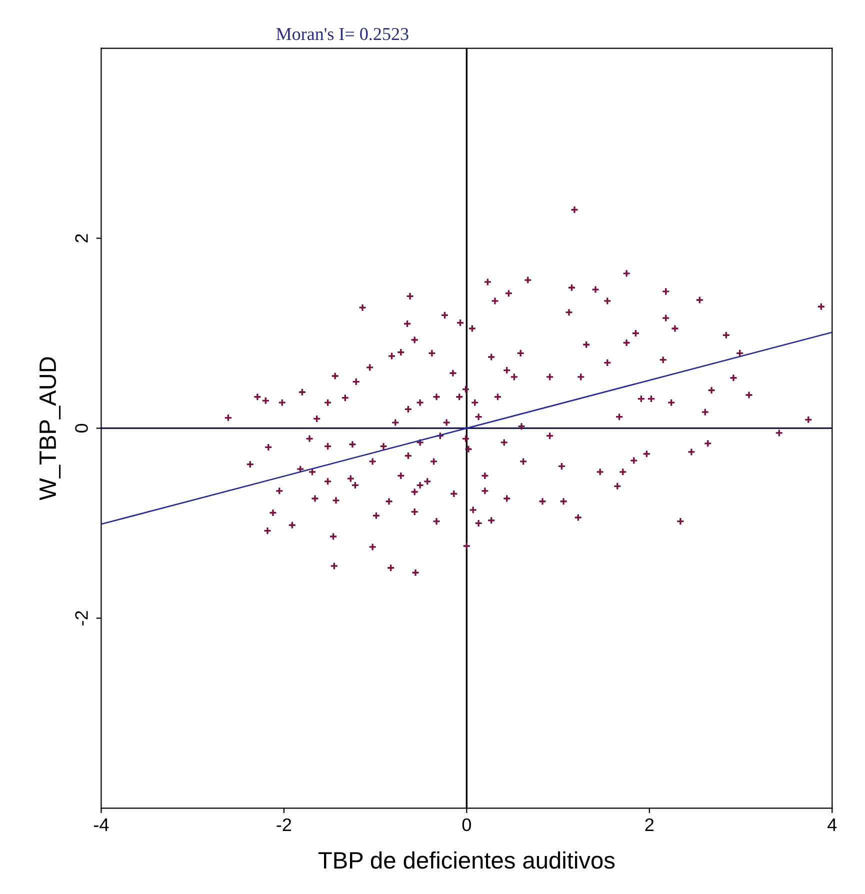 This screenshot has height=894, width=865. I want to click on y-tick-label: 2, so click(81, 238).